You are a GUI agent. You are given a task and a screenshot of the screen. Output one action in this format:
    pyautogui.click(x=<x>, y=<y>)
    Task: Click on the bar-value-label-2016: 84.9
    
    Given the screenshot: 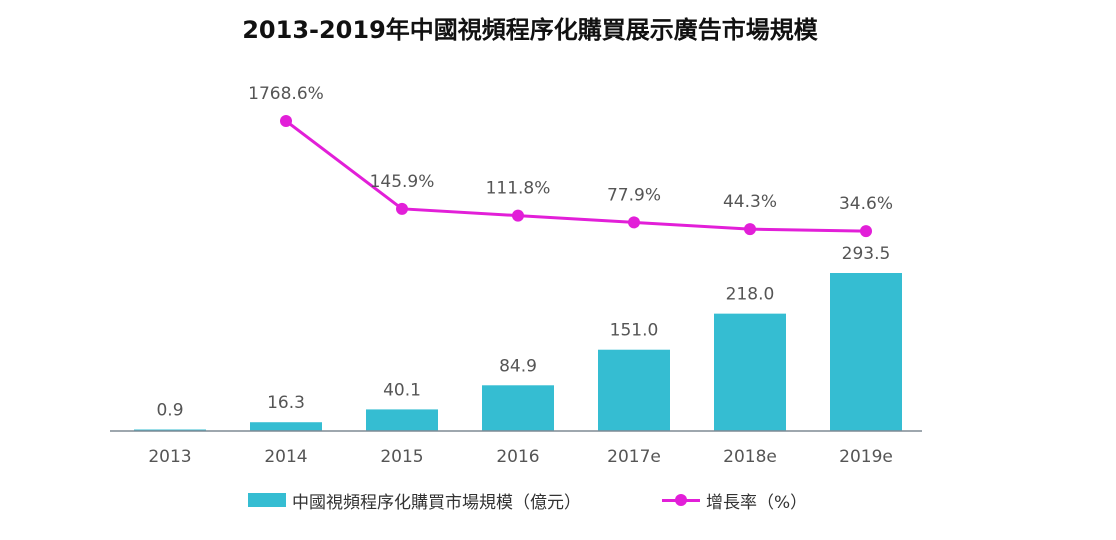 What is the action you would take?
    pyautogui.click(x=518, y=366)
    